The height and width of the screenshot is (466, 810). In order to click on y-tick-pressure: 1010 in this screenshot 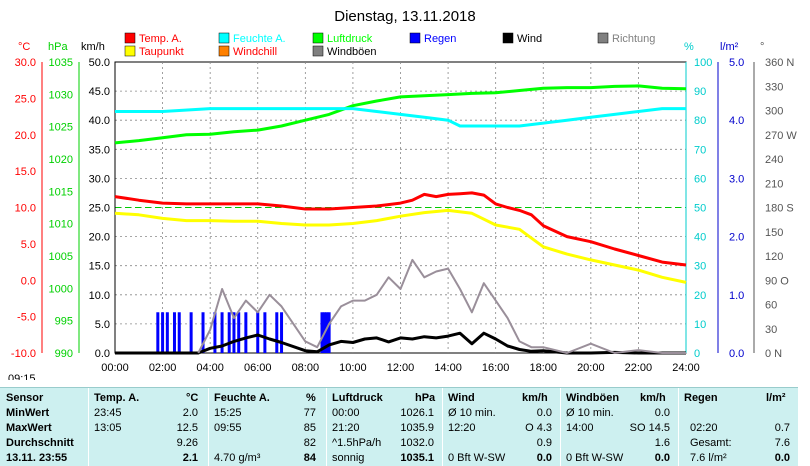, I will do `click(61, 225)`.